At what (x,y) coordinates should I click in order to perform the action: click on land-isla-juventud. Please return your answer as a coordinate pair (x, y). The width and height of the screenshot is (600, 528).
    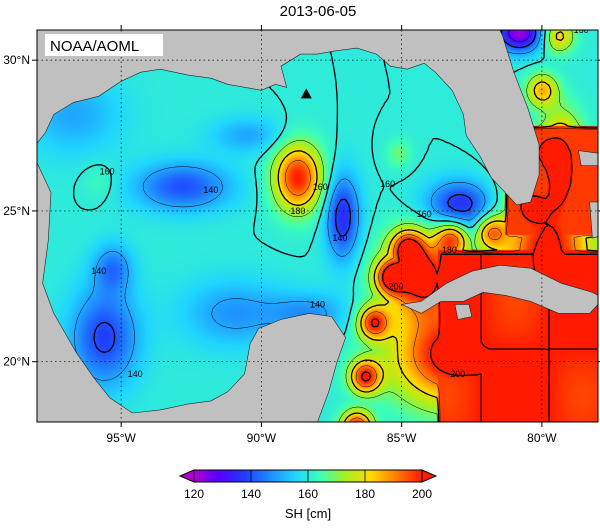
    Looking at the image, I should click on (463, 312).